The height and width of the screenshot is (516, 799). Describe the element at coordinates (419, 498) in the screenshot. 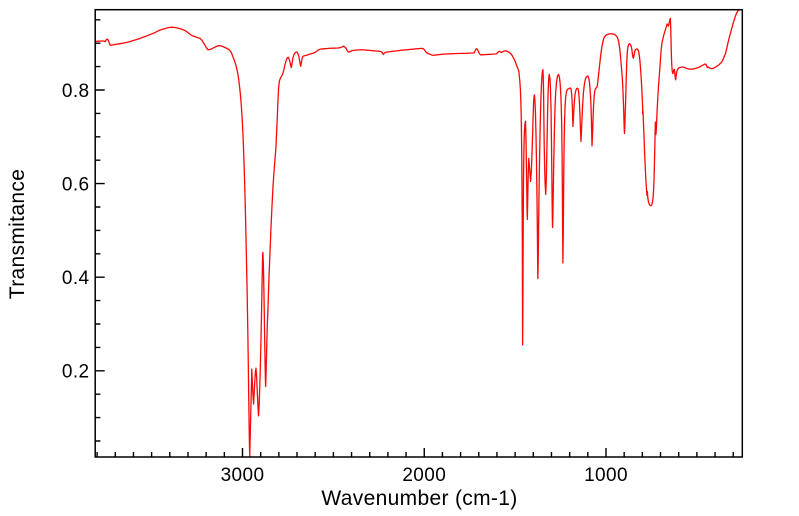

I see `svg-text: Wavenumber (cm-1)` at that location.